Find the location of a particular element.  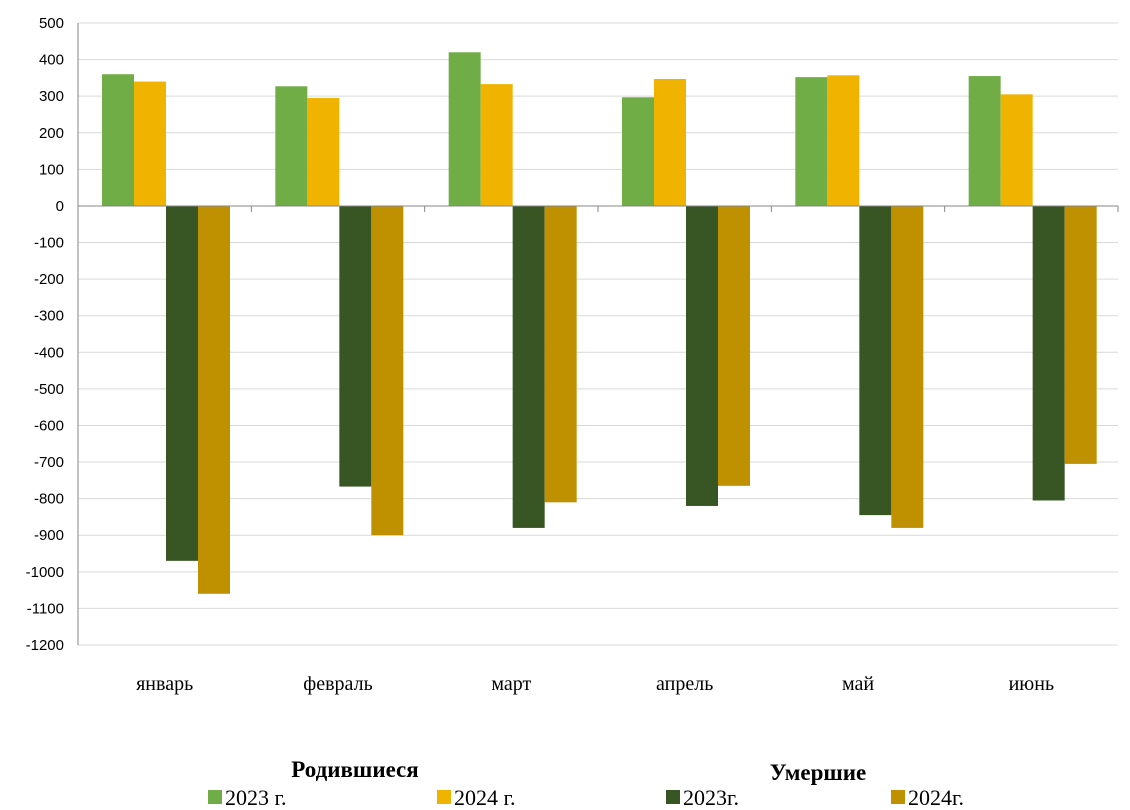

y-tick-label: 100 is located at coordinates (51, 169).